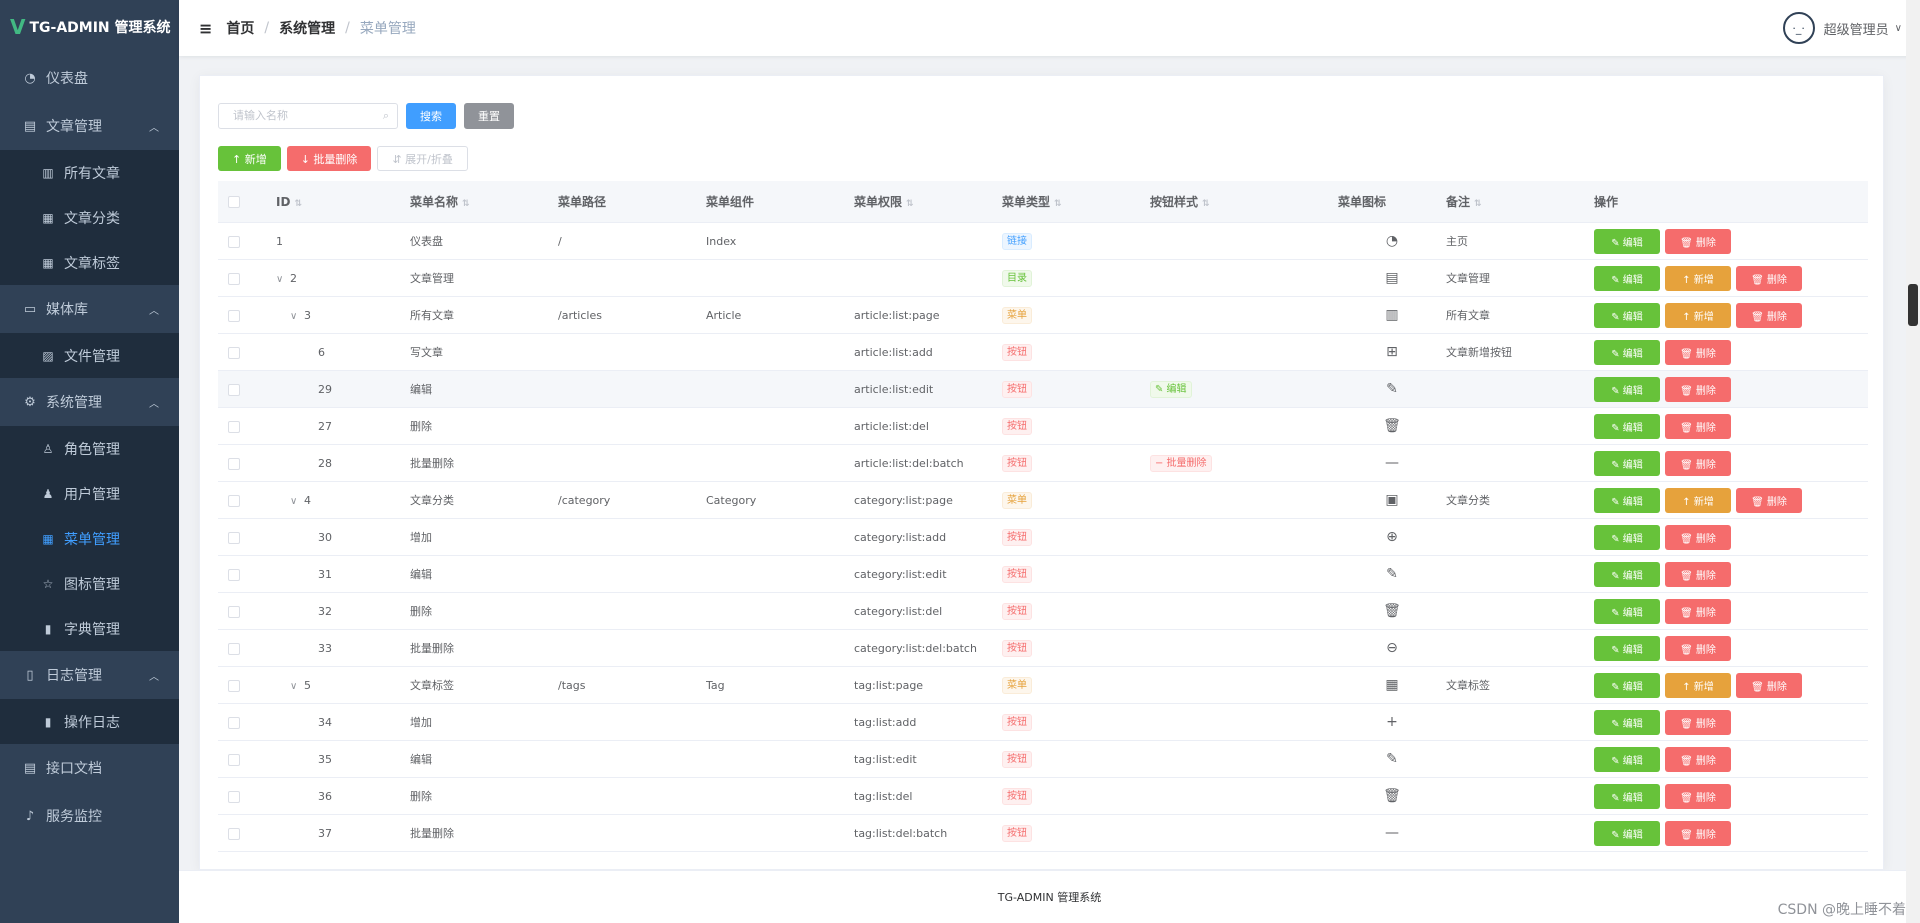 This screenshot has width=1920, height=923. Describe the element at coordinates (1043, 611) in the screenshot. I see `table-row: 32 删除 category:list:del 按钮 🗑 ✎ 编辑 🗑 删除` at that location.